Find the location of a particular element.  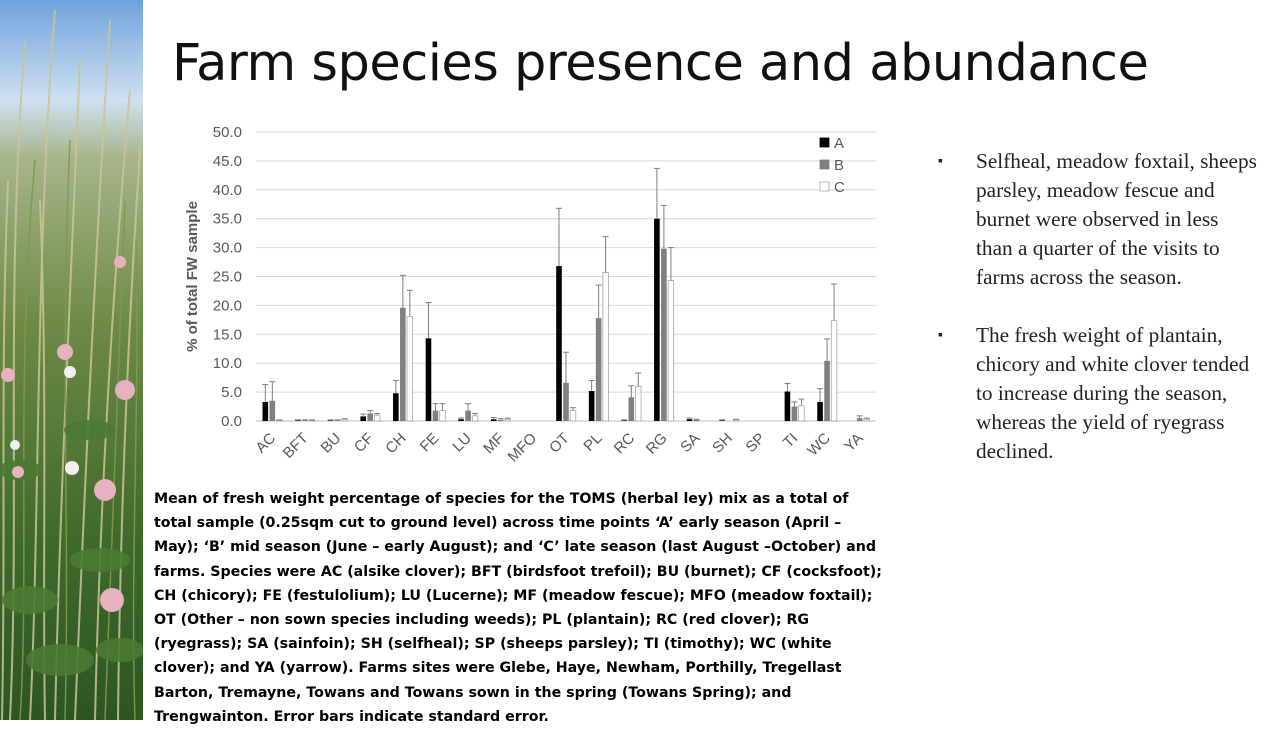

bar-c-ya is located at coordinates (866, 420).